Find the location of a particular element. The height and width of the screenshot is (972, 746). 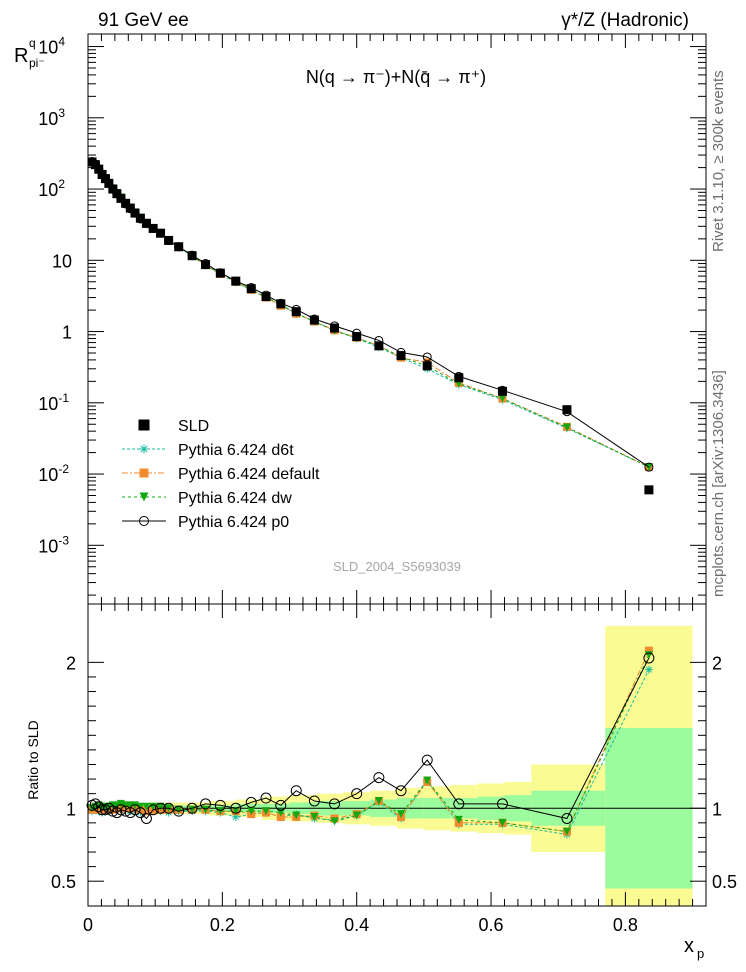

top-y-tick-label: 10² is located at coordinates (51, 188).